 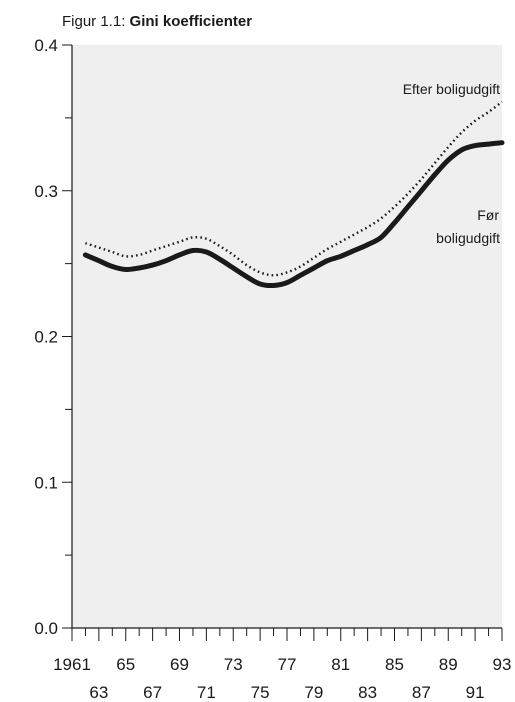 What do you see at coordinates (488, 215) in the screenshot?
I see `series-label-foer-line1: Før` at bounding box center [488, 215].